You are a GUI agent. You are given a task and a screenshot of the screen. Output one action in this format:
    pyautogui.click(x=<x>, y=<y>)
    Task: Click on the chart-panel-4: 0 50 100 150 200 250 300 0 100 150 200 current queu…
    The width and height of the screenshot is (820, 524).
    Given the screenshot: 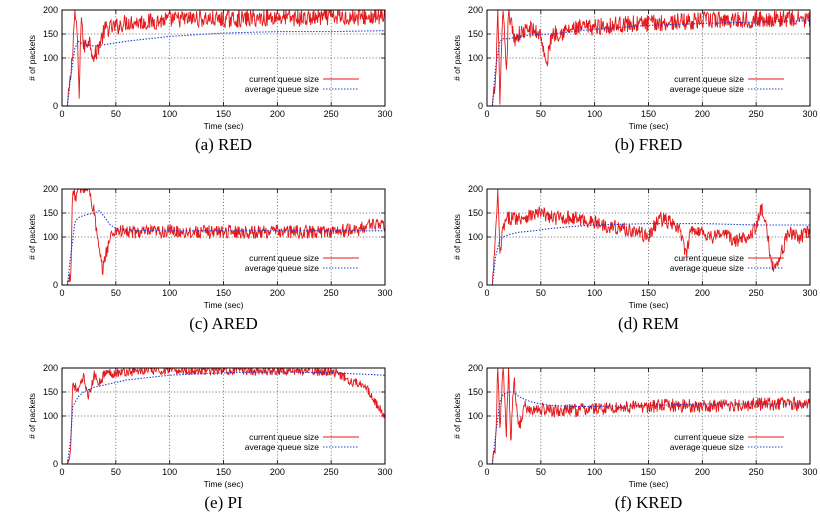 What is the action you would take?
    pyautogui.click(x=635, y=258)
    